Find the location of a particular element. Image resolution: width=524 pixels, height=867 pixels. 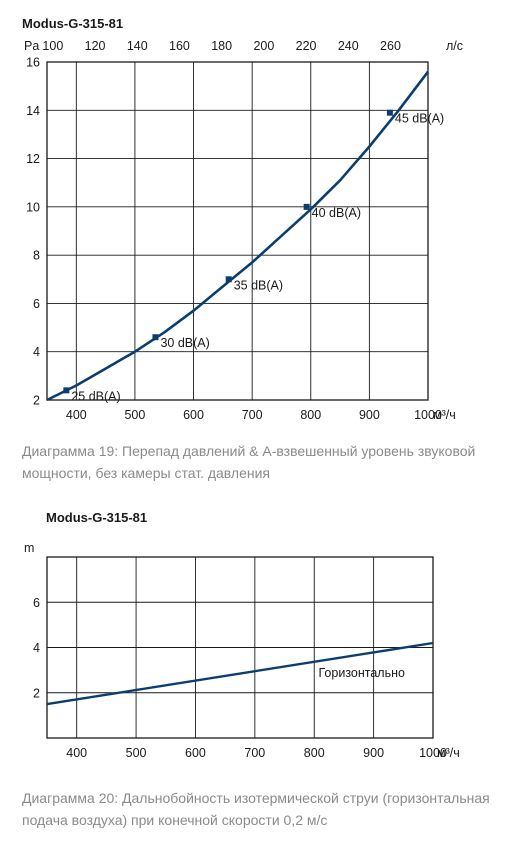

chart1-ytick: 10 is located at coordinates (33, 207).